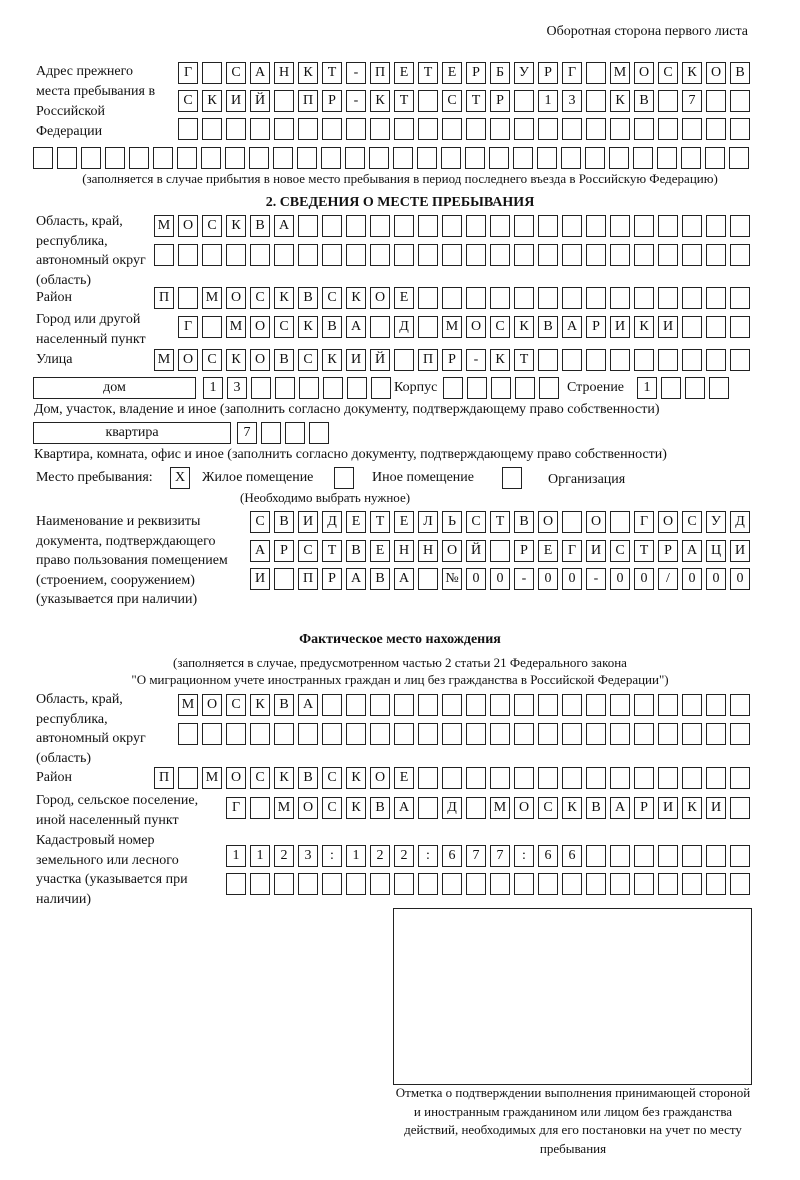 This screenshot has width=800, height=1180. What do you see at coordinates (452, 522) in the screenshot?
I see `char-cell: Ь` at bounding box center [452, 522].